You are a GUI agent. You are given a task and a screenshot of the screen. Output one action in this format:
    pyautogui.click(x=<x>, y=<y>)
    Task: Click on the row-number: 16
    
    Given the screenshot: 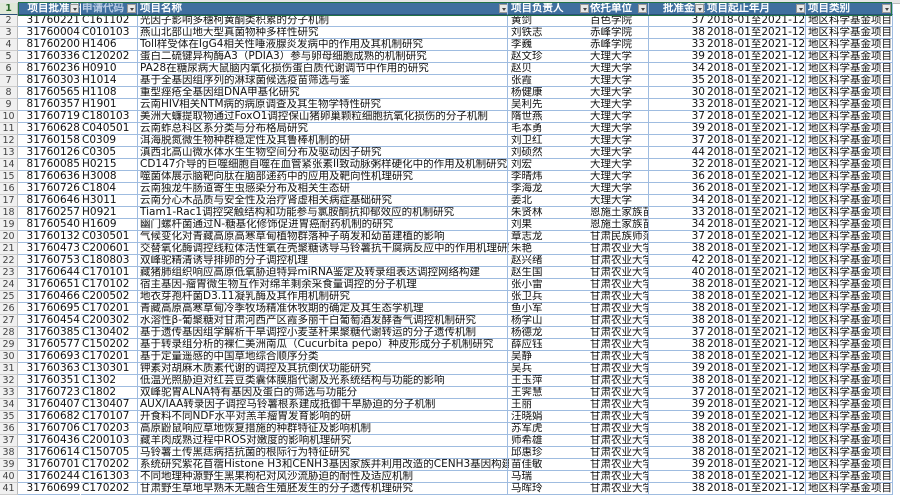 What is the action you would take?
    pyautogui.click(x=9, y=189)
    